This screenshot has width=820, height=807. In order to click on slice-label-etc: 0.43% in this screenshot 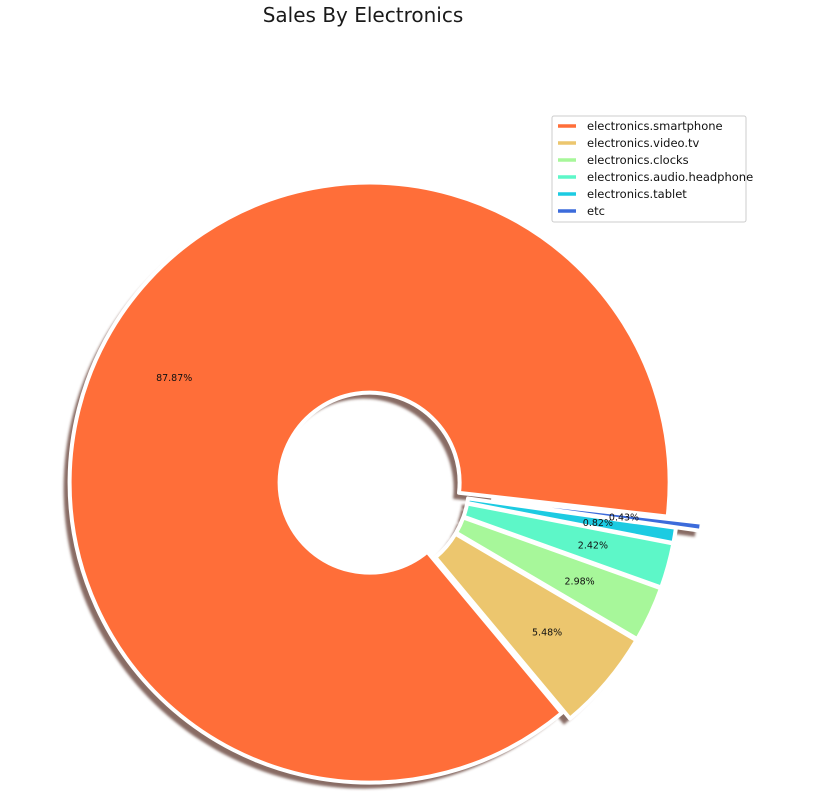, I will do `click(624, 517)`.